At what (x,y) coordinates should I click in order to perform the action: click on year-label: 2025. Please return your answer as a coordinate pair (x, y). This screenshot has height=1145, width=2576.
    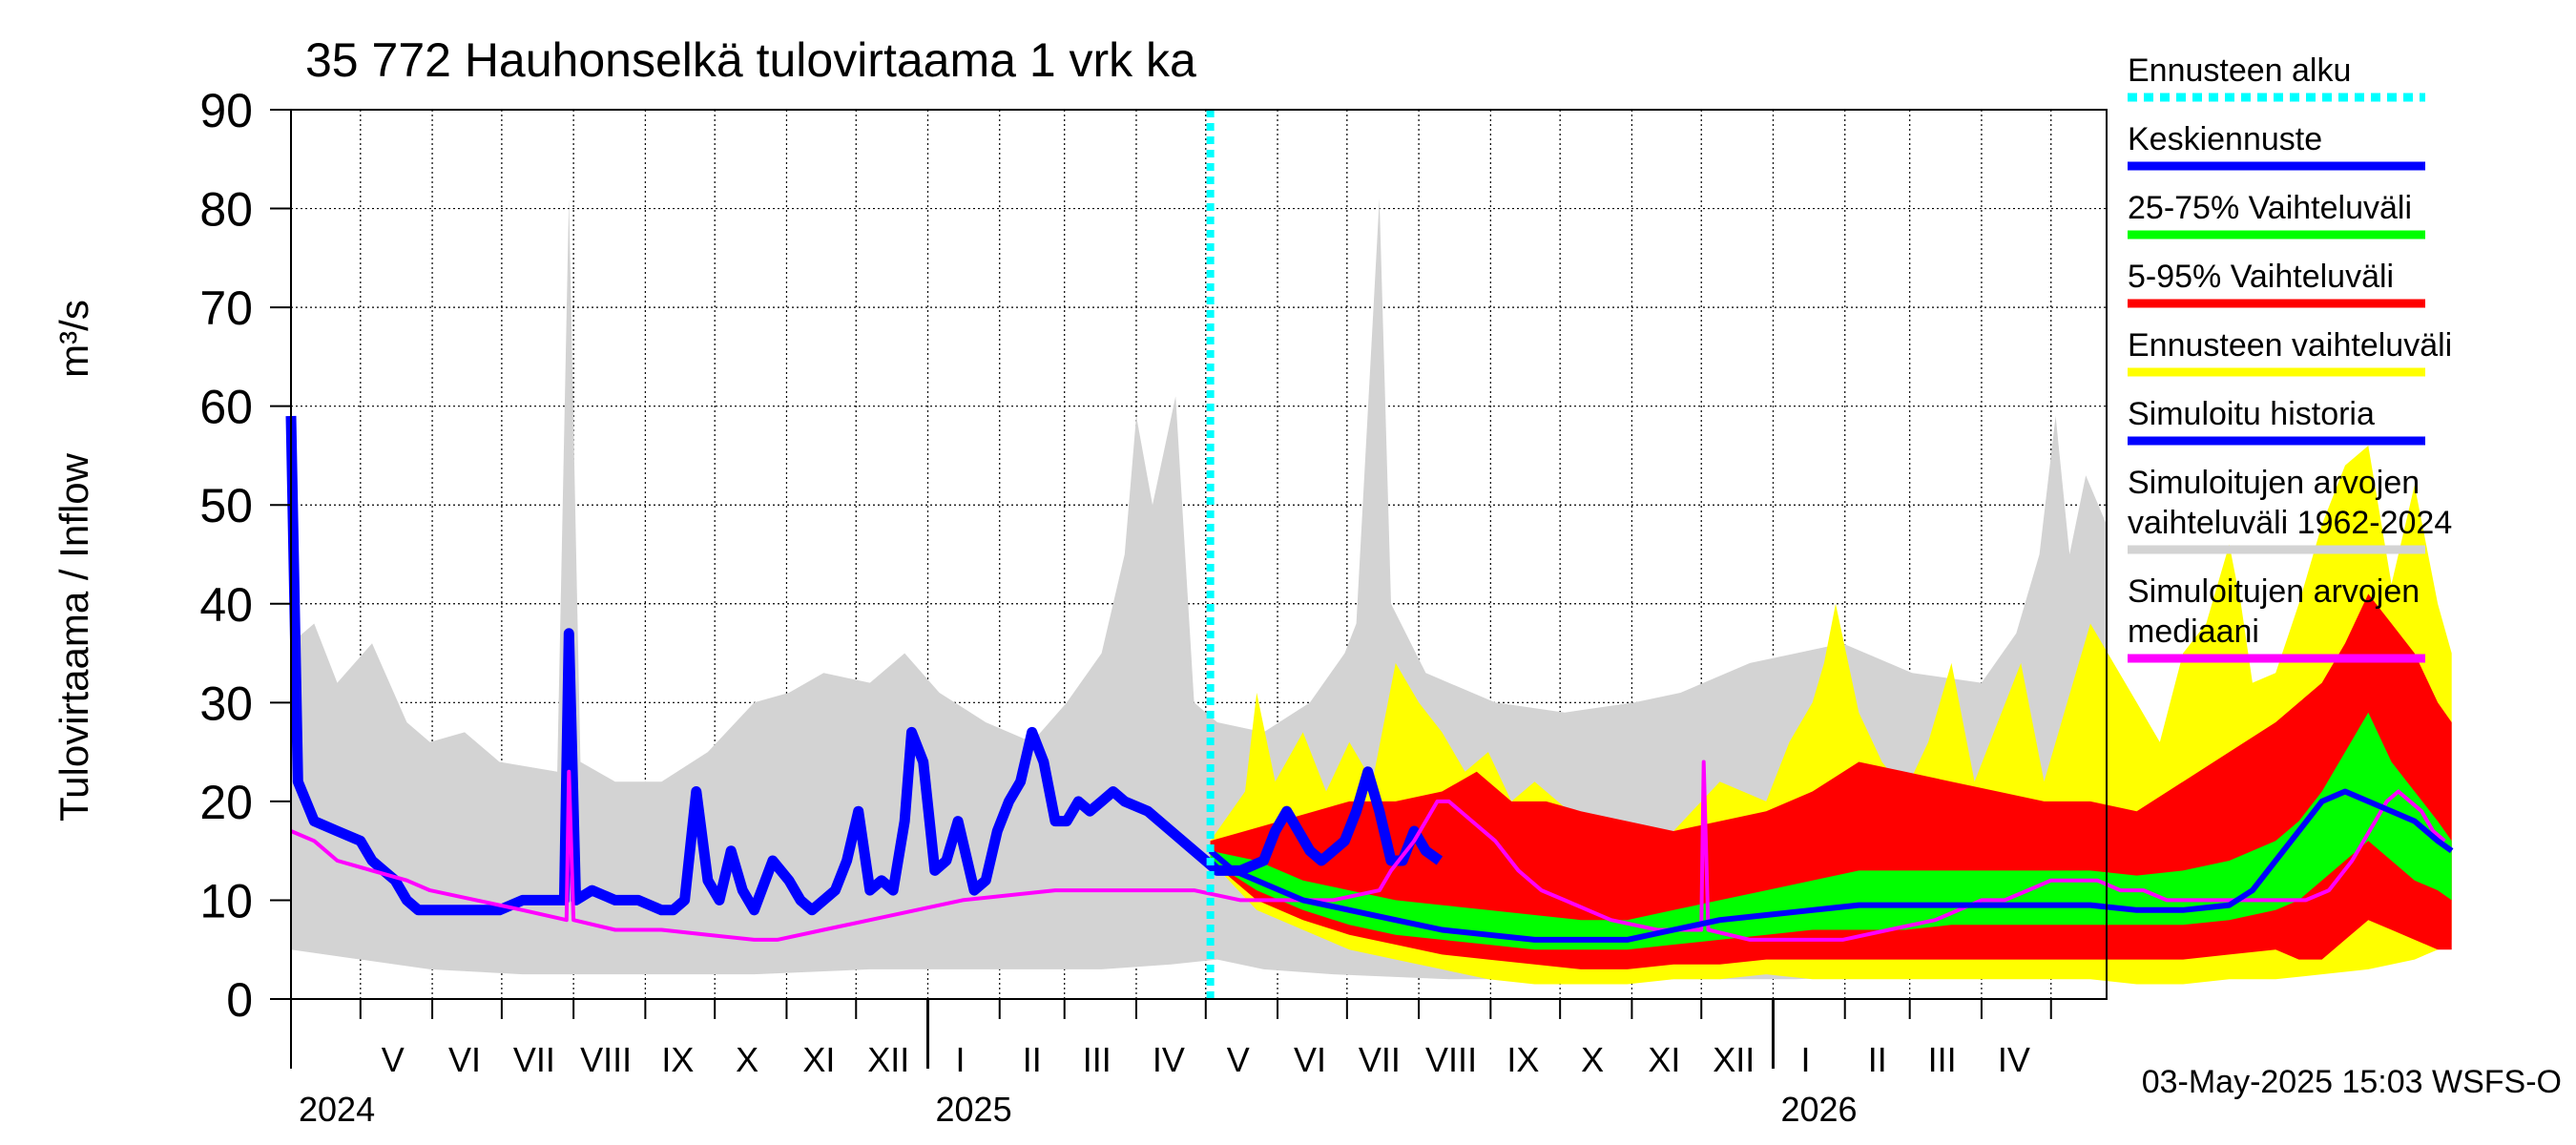
    Looking at the image, I should click on (974, 1109).